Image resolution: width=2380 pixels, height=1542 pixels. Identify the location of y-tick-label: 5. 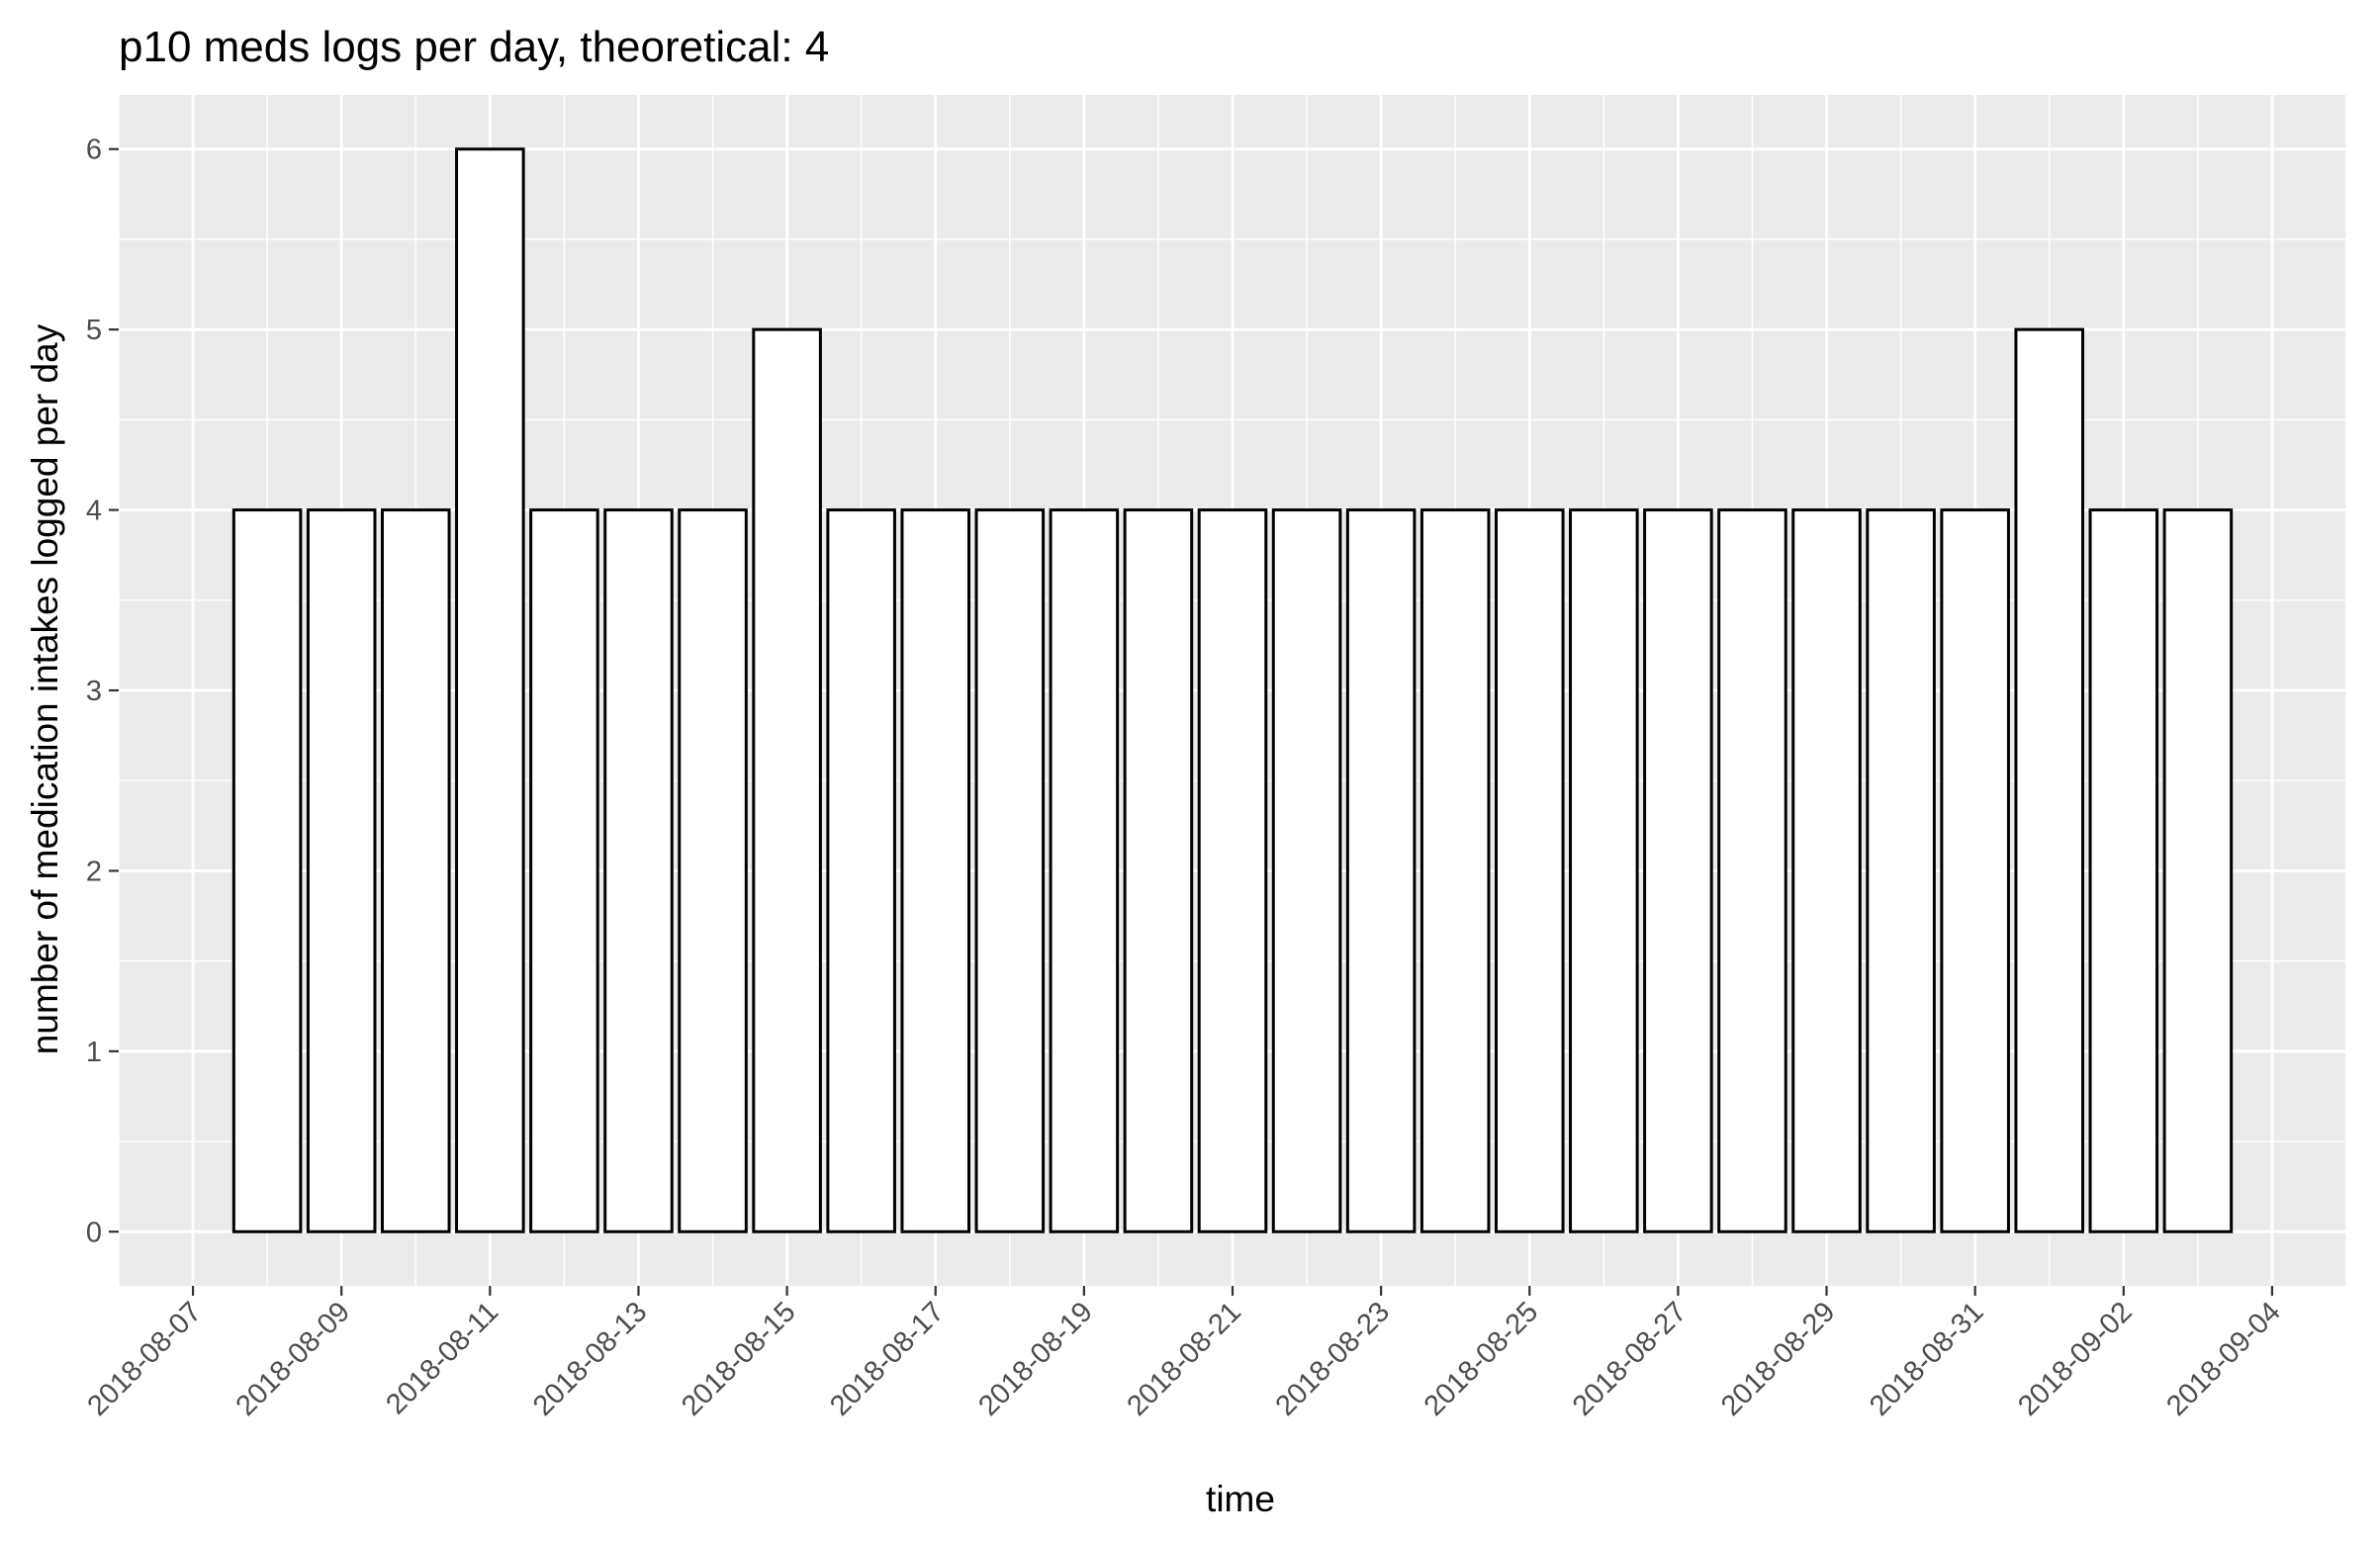
(94, 330).